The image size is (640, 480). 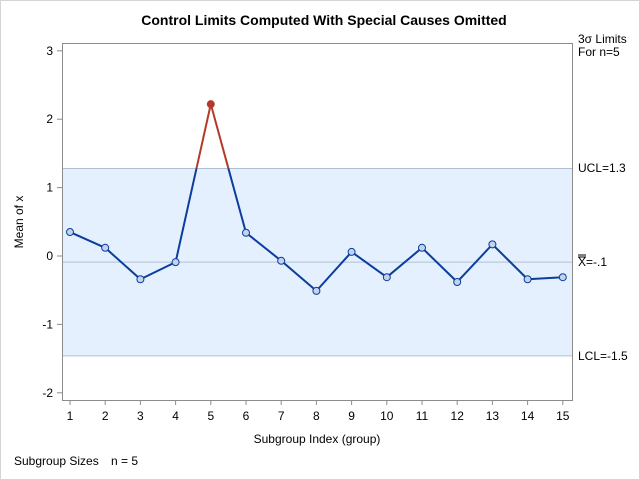 I want to click on x-tick-label: 11, so click(x=422, y=416).